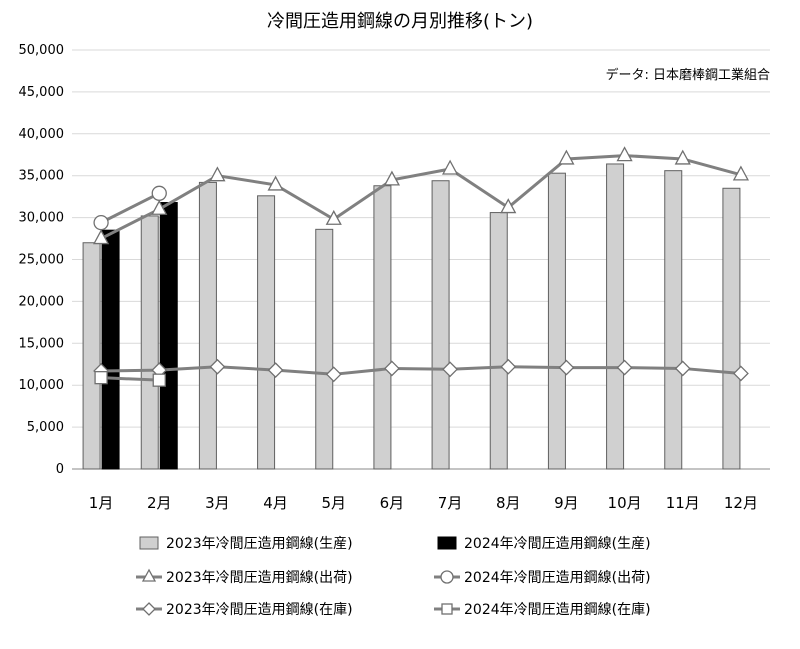 The width and height of the screenshot is (800, 649). Describe the element at coordinates (42, 50) in the screenshot. I see `y-tick-label: 50,000` at that location.